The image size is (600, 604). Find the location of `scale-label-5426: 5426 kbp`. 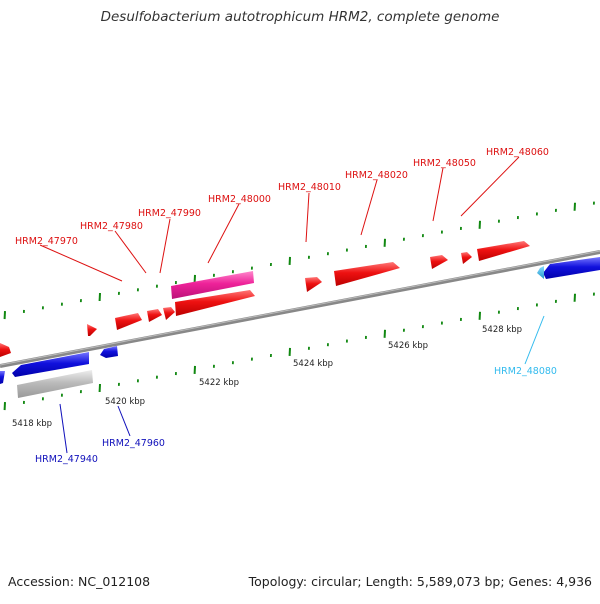

scale-label-5426: 5426 kbp is located at coordinates (408, 346).